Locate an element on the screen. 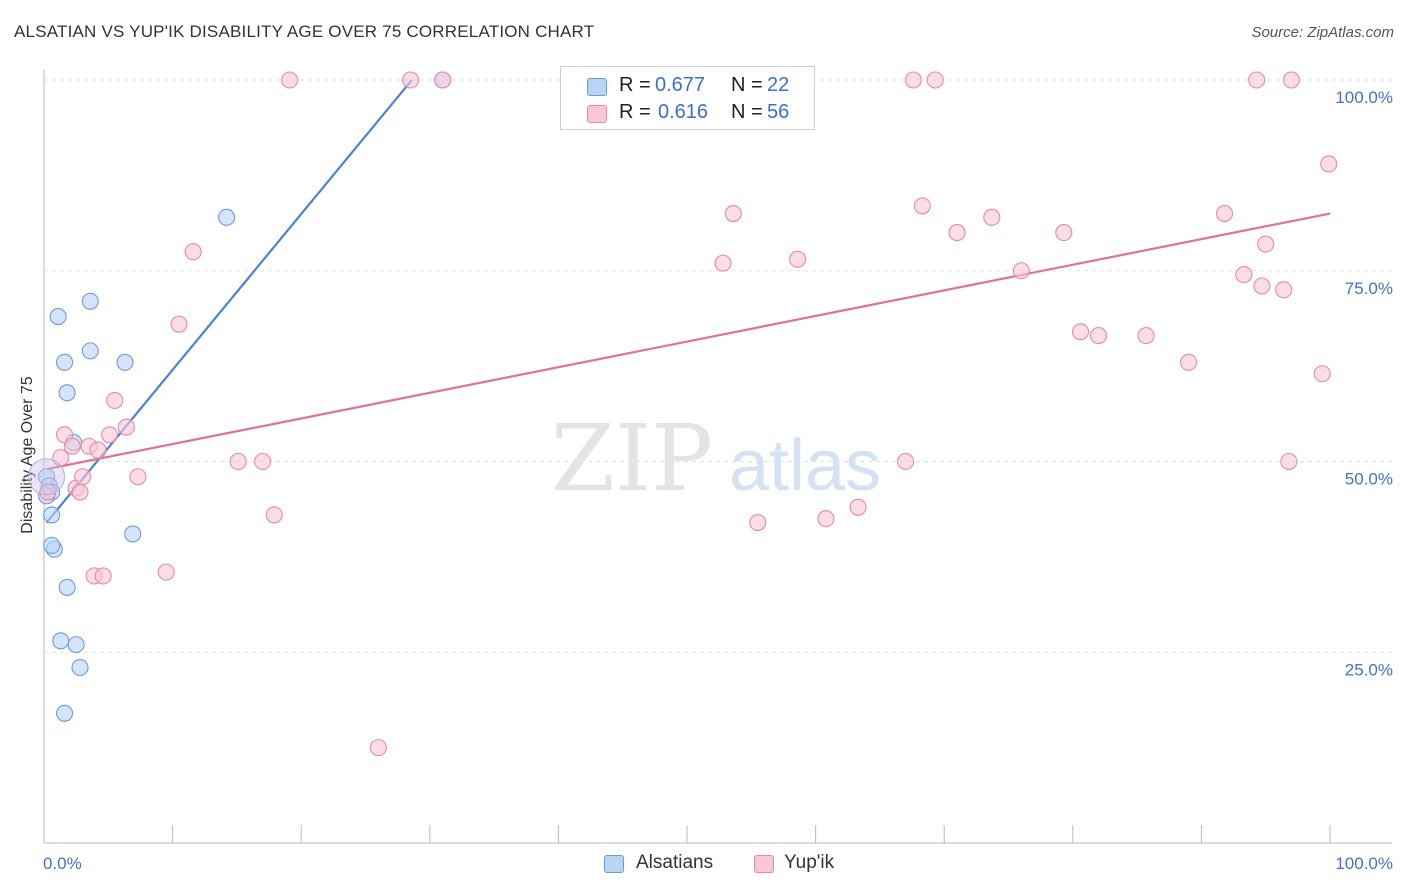  legend-r-value: 0.677 is located at coordinates (680, 85).